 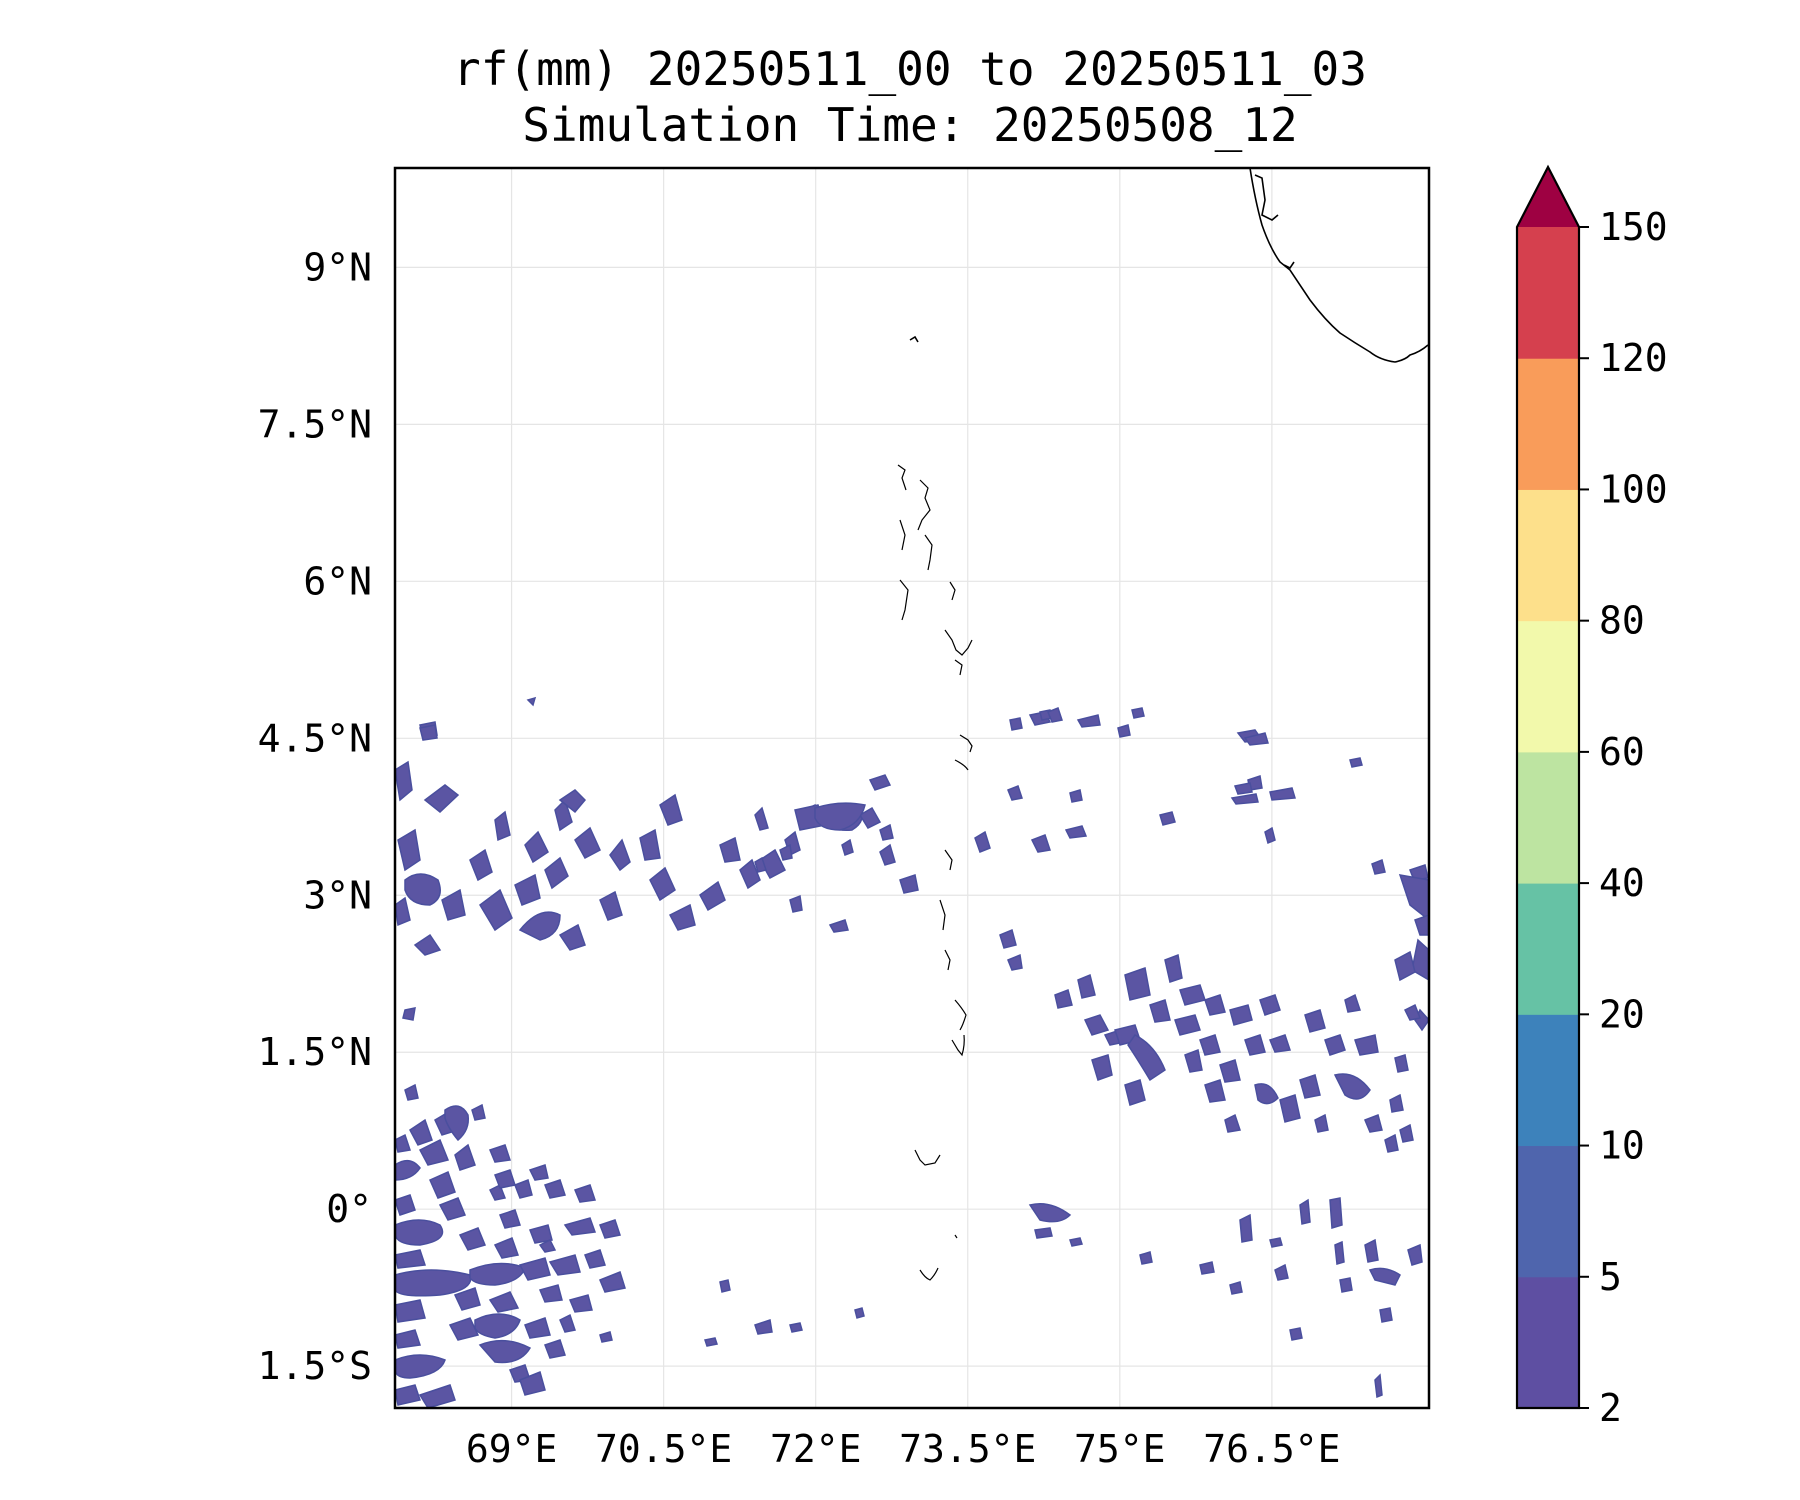 What do you see at coordinates (1633, 489) in the screenshot?
I see `colorbar-tick-label: 100` at bounding box center [1633, 489].